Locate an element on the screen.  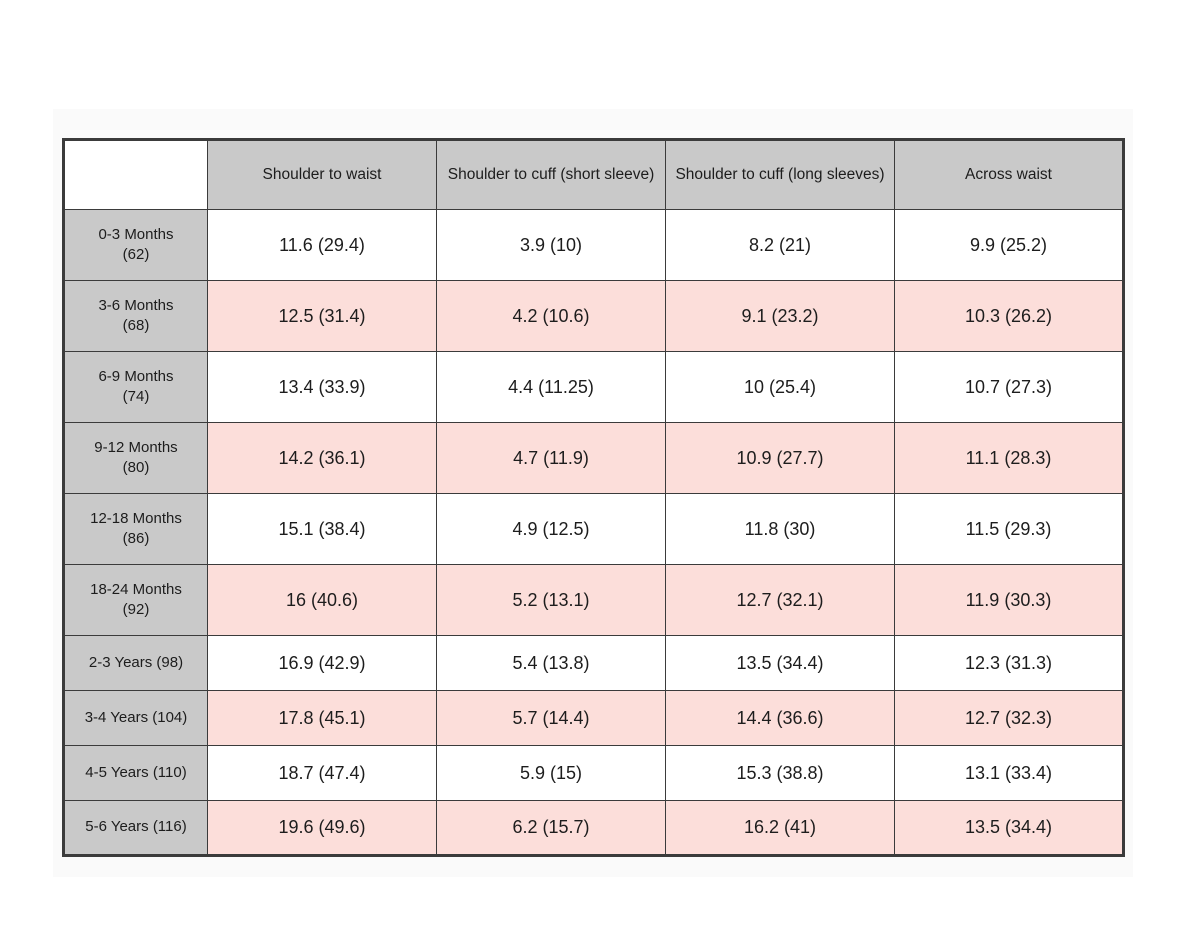
row-label: 3-6 Months is located at coordinates (136, 305).